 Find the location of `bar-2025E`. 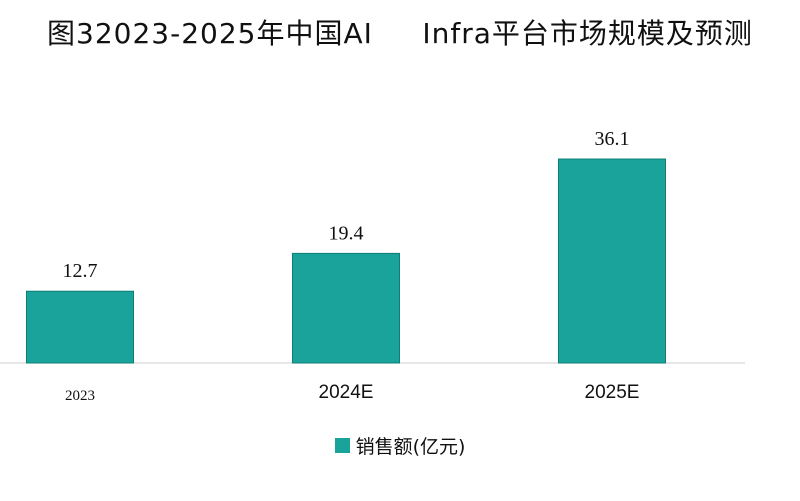

bar-2025E is located at coordinates (612, 261).